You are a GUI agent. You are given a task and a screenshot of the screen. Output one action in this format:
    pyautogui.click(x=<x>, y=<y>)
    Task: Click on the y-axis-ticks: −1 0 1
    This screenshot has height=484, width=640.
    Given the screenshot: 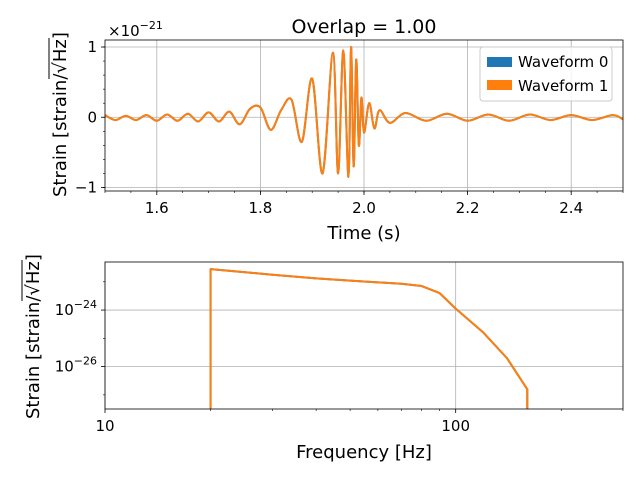 What is the action you would take?
    pyautogui.click(x=90, y=117)
    